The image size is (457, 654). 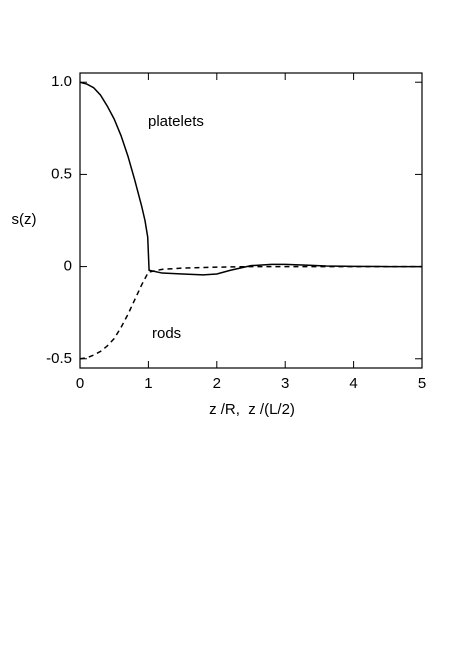 I want to click on y-tick-label: 1.0, so click(x=61, y=81).